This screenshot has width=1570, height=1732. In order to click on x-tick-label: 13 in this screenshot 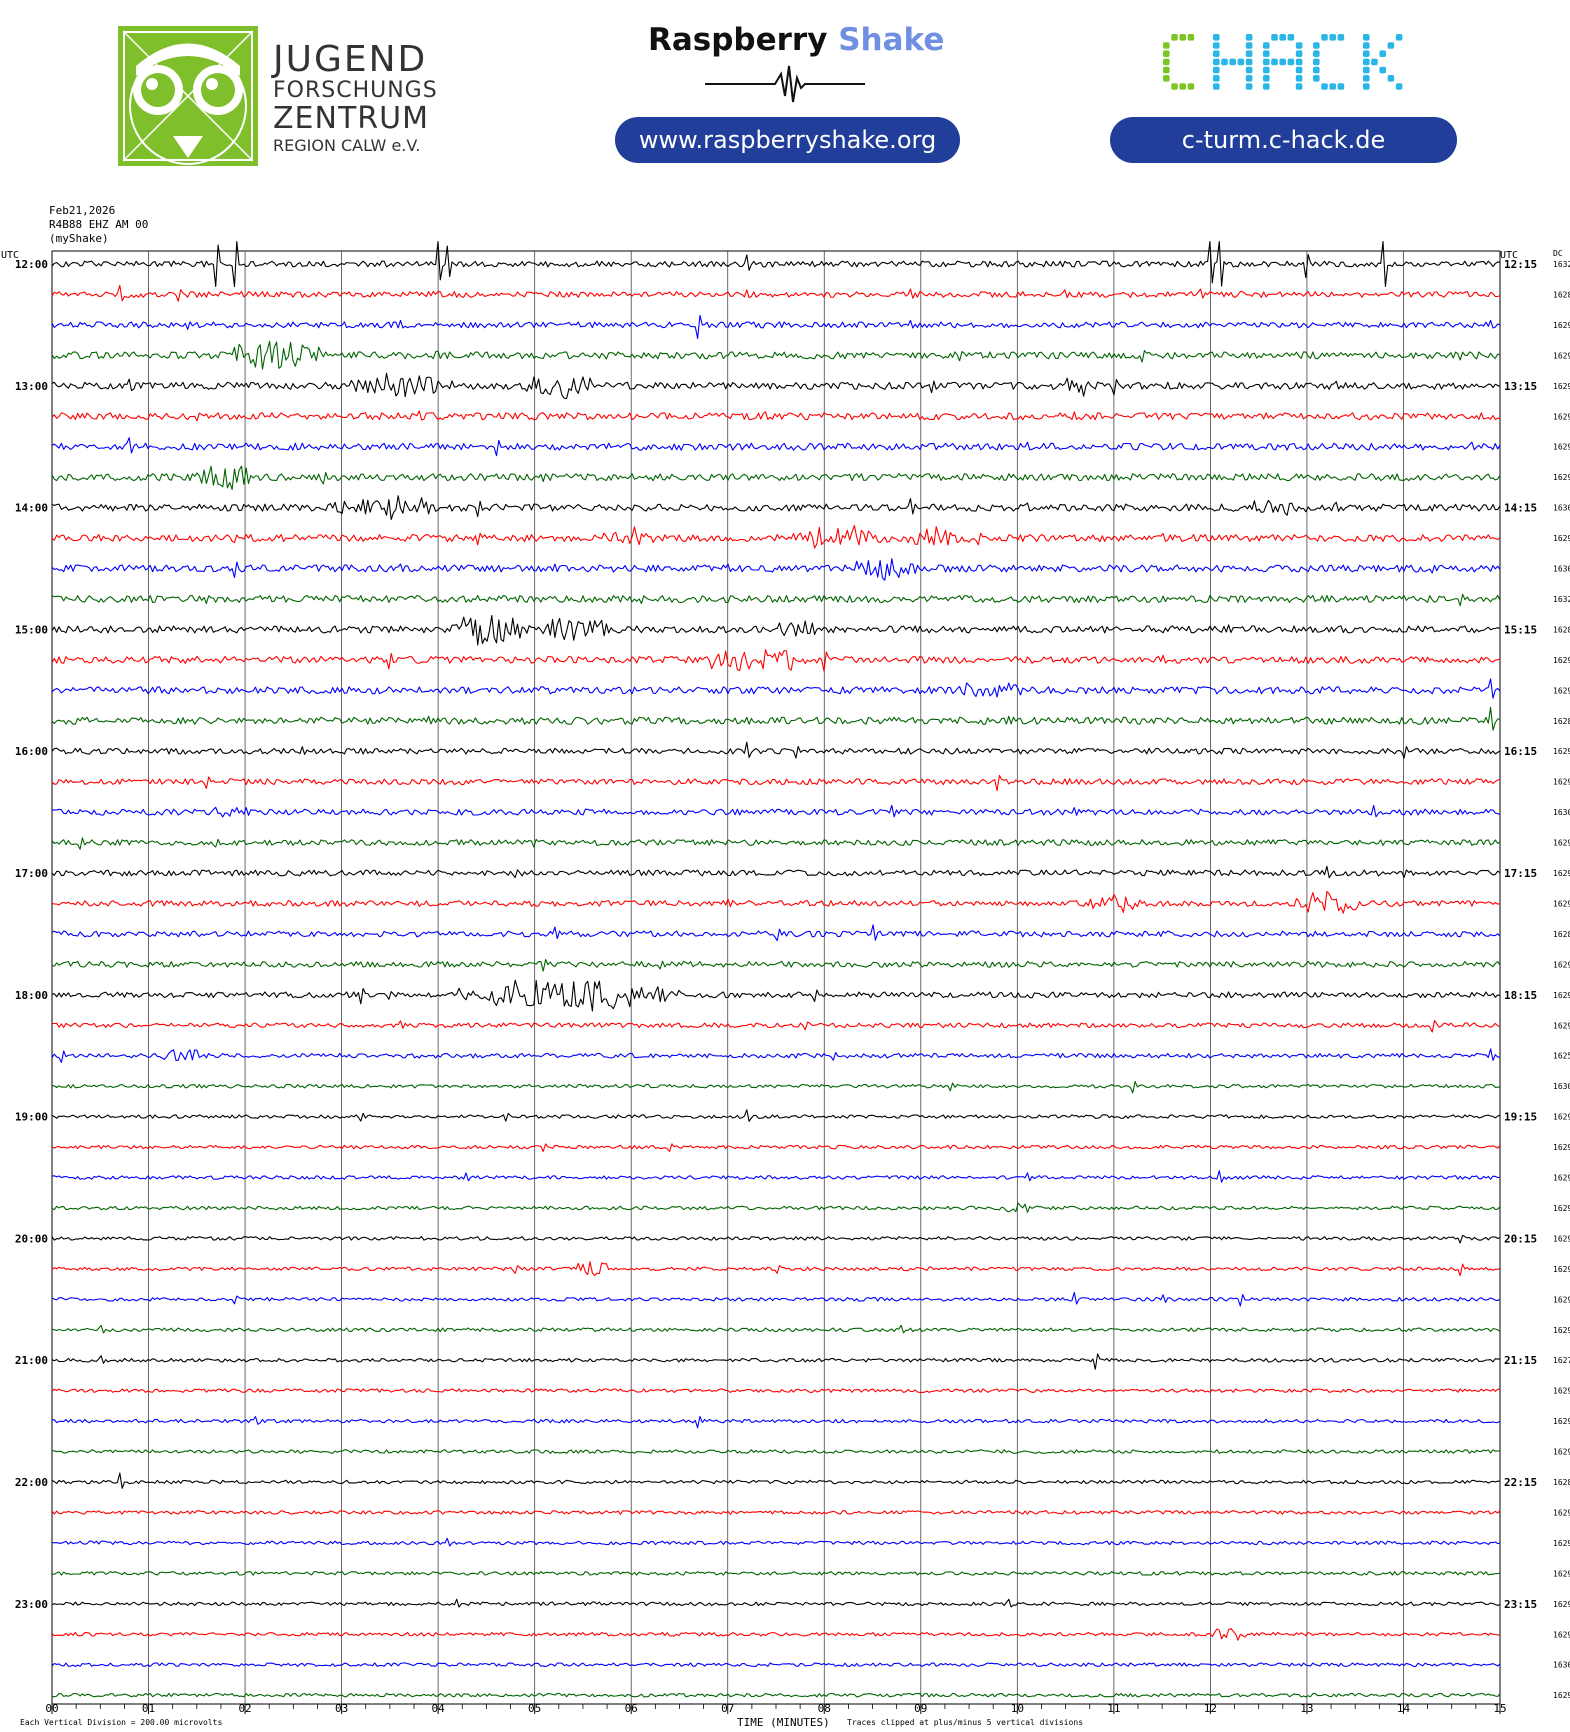, I will do `click(1306, 1708)`.